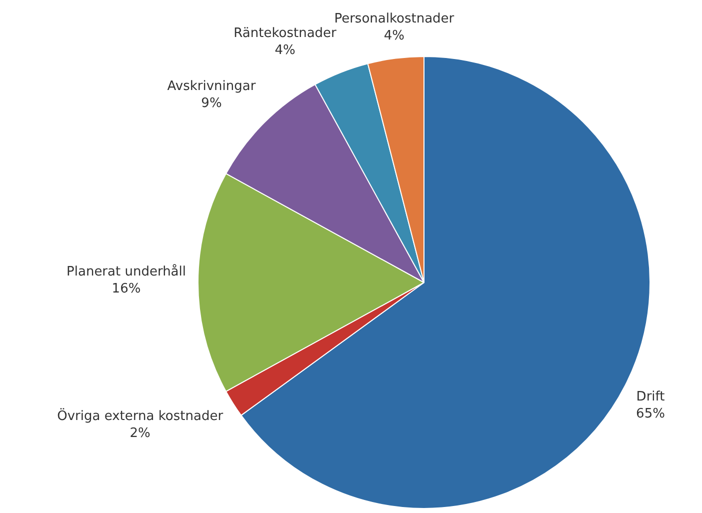  I want to click on slice-label: Räntekostnader, so click(286, 34).